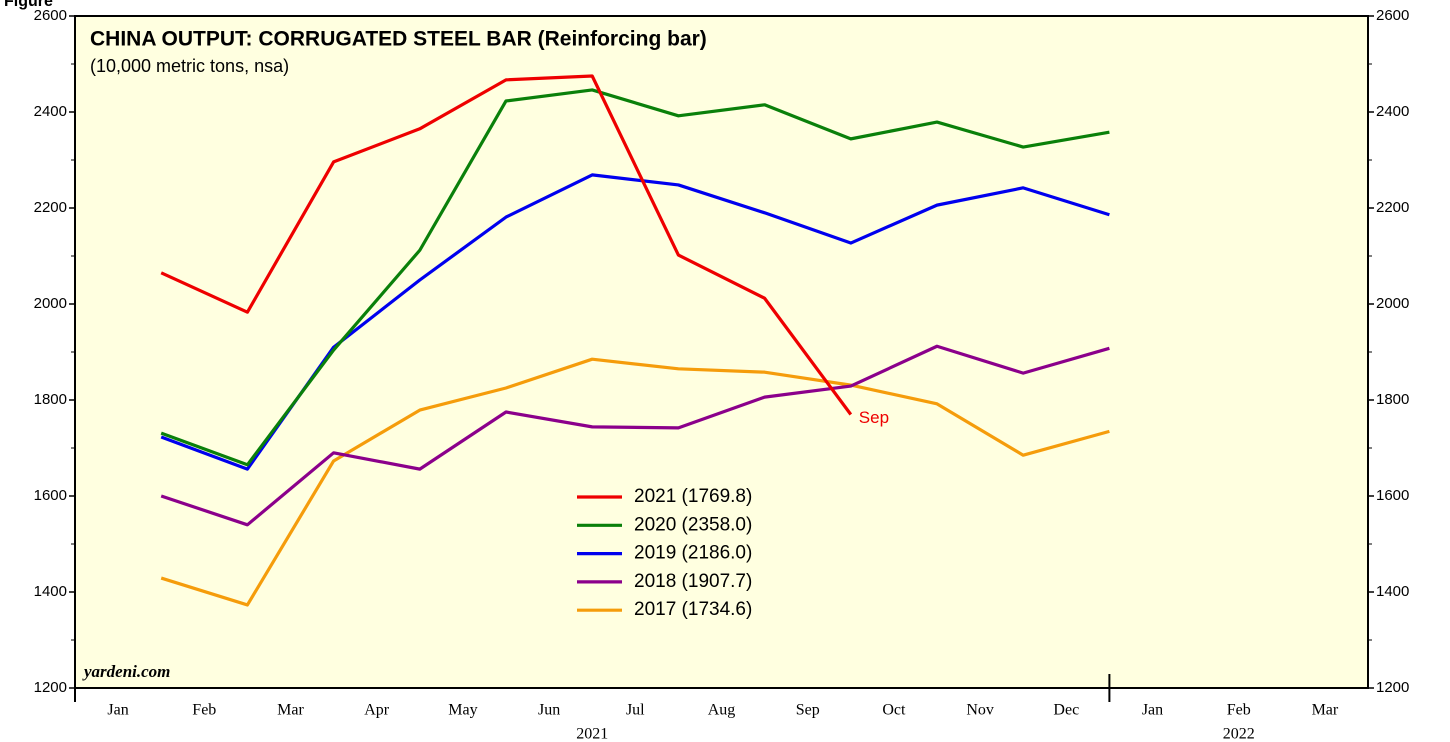  What do you see at coordinates (126, 671) in the screenshot?
I see `source: yardeni.com` at bounding box center [126, 671].